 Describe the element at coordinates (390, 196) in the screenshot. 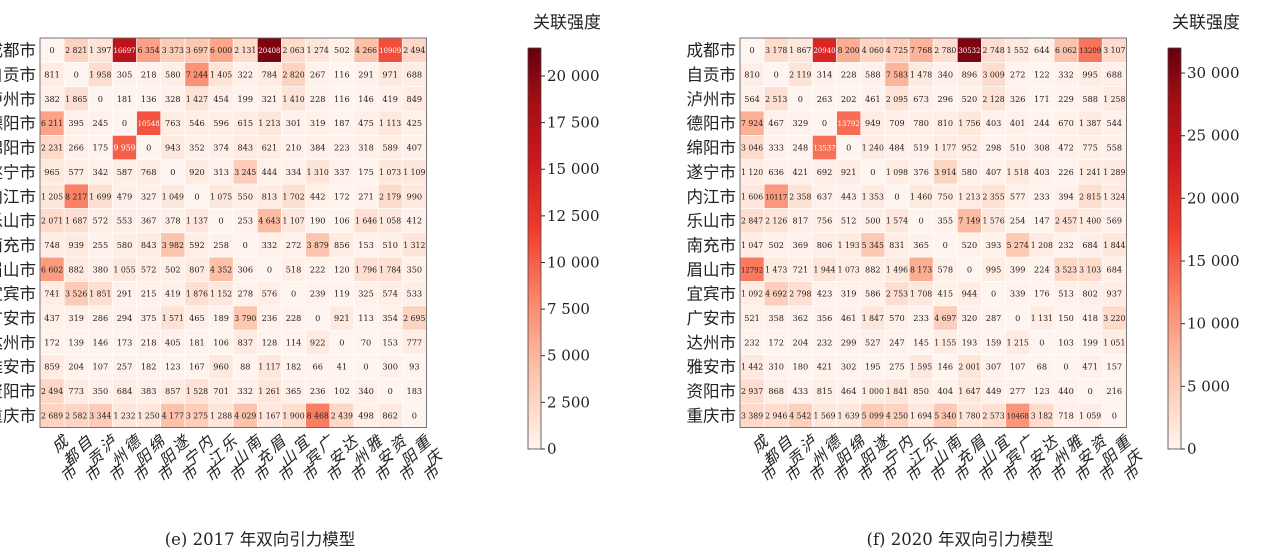

I see `cell-value-label: 2 179` at that location.